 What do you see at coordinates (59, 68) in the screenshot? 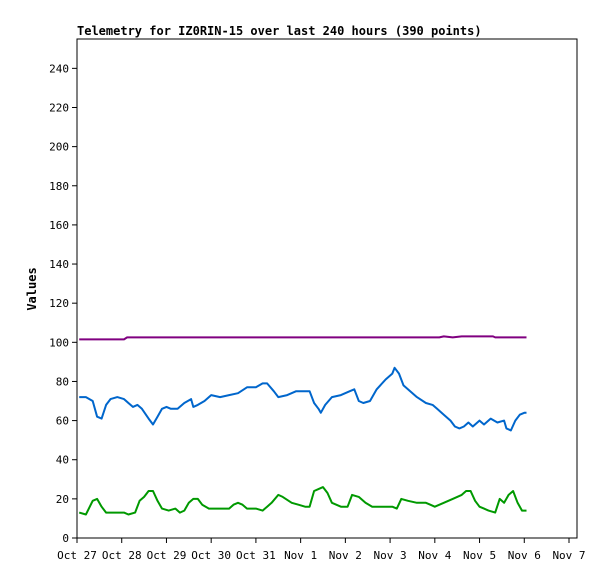
I see `y-tick-label: 240` at bounding box center [59, 68].